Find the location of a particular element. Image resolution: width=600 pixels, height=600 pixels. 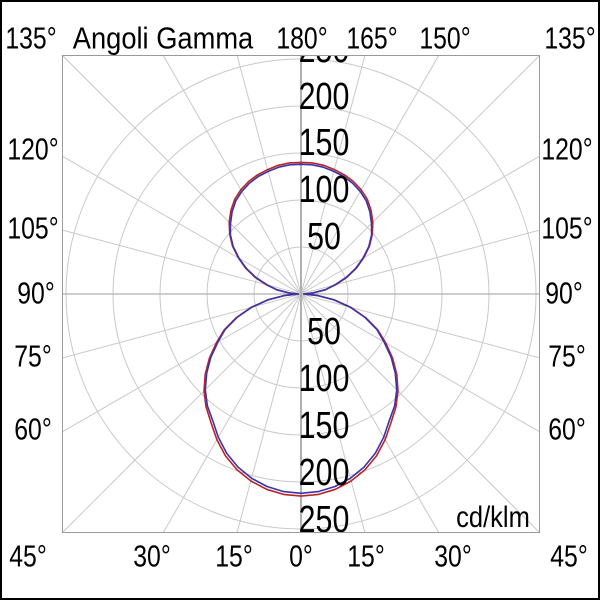

gamma-angle-label: 180° is located at coordinates (302, 38).